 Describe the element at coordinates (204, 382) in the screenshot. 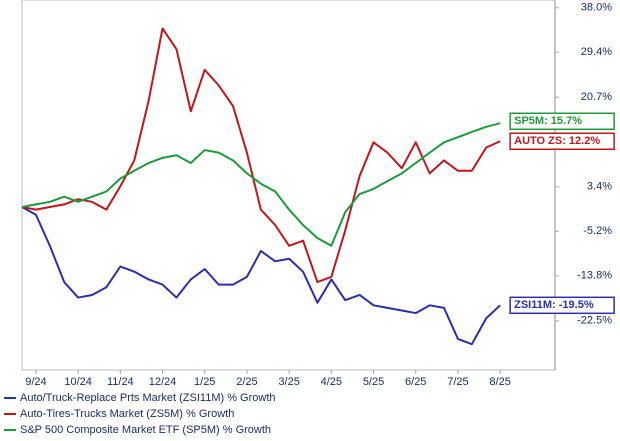

I see `x-tick-label: 1/25` at that location.